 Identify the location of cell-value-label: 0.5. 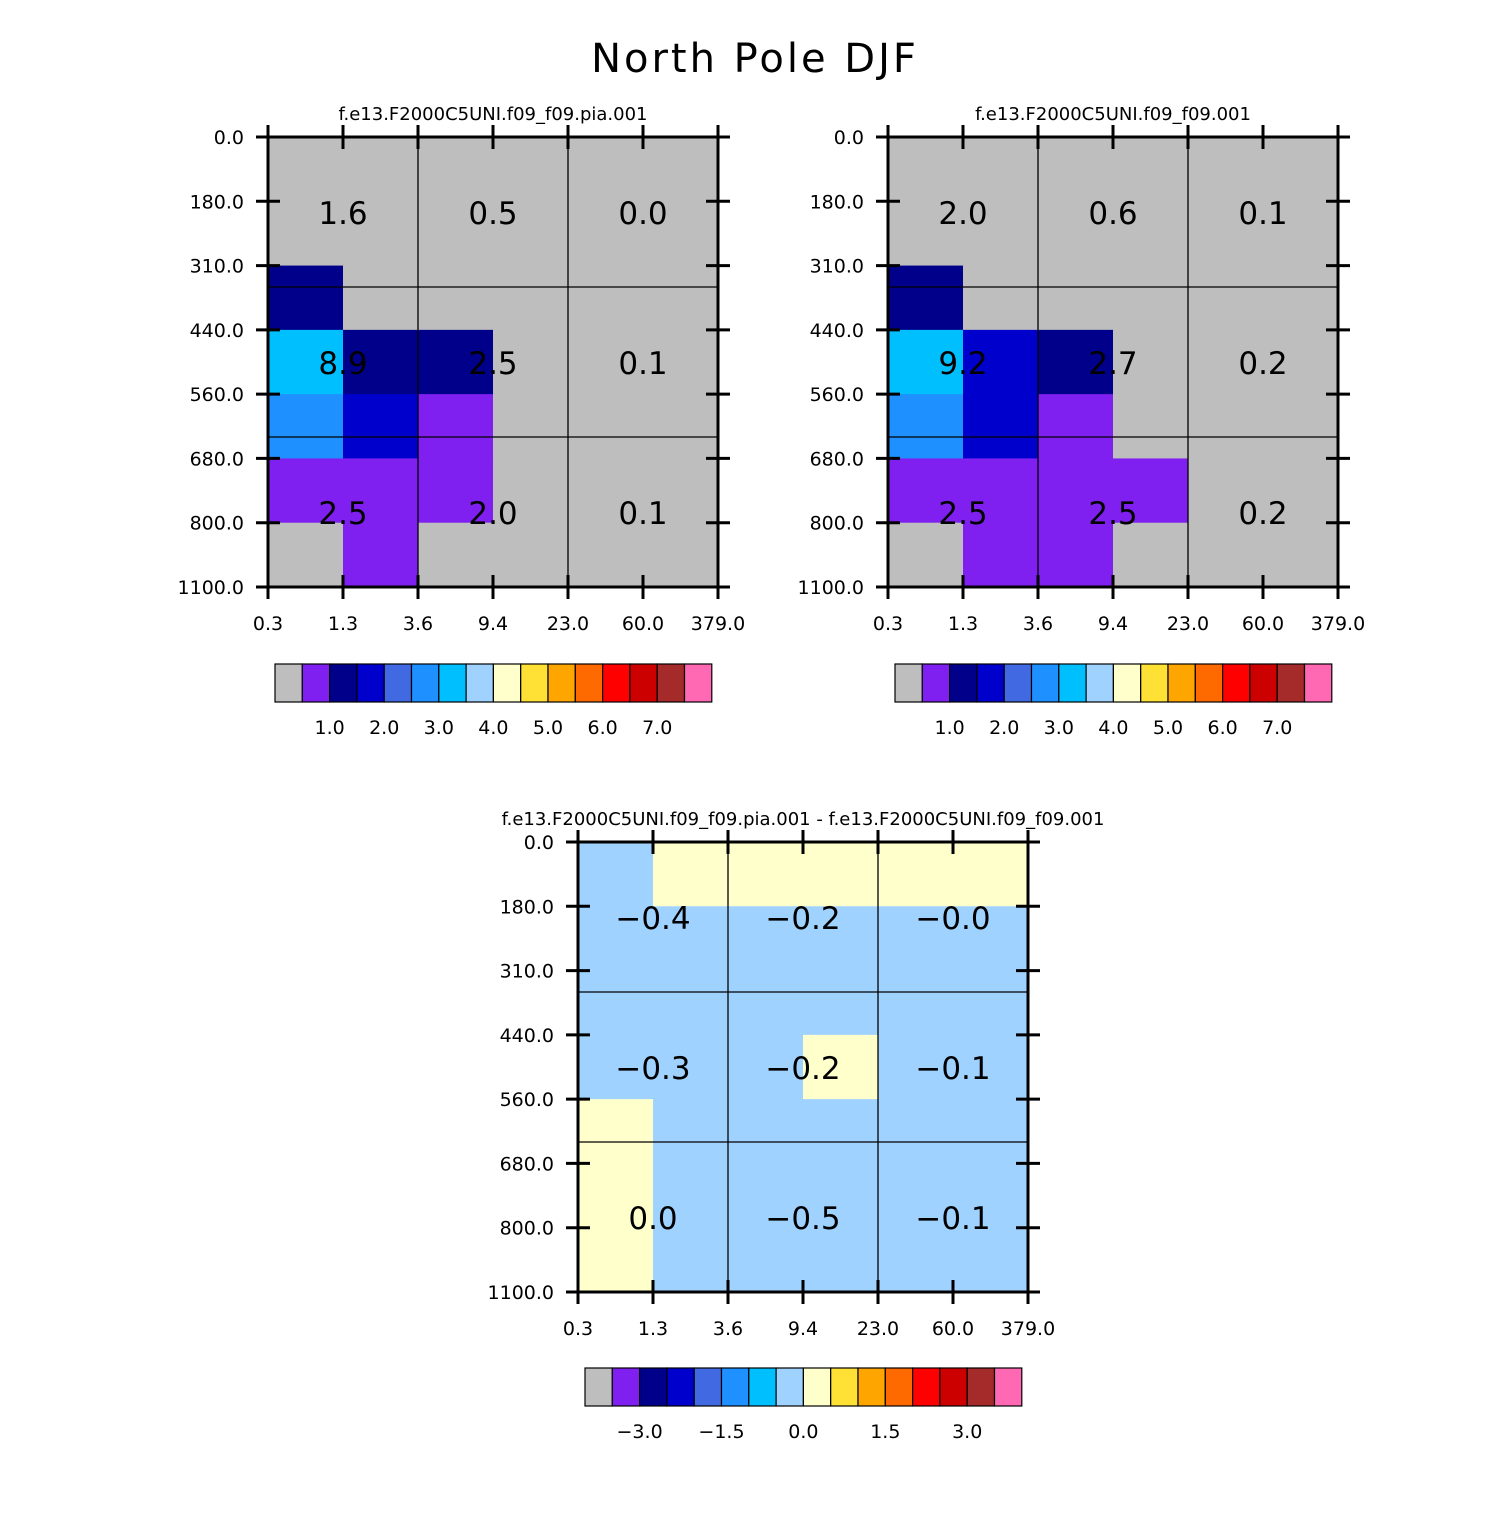
(492, 214).